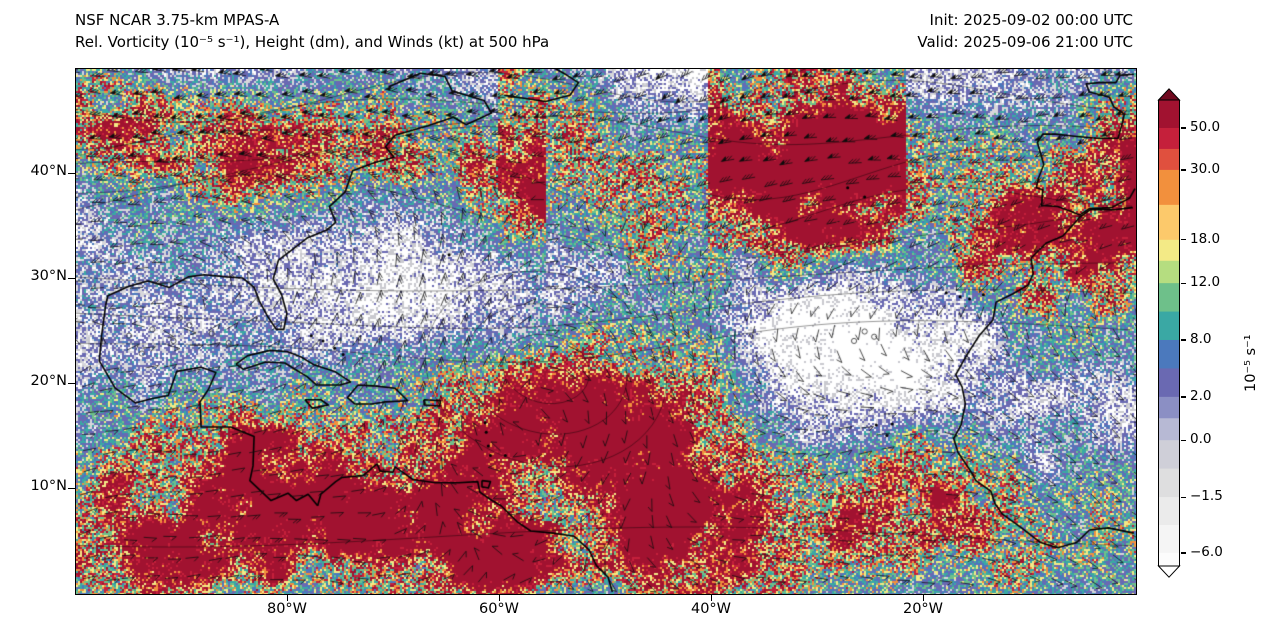 The image size is (1275, 644). I want to click on colorbar-scale-svg, so click(1169, 333).